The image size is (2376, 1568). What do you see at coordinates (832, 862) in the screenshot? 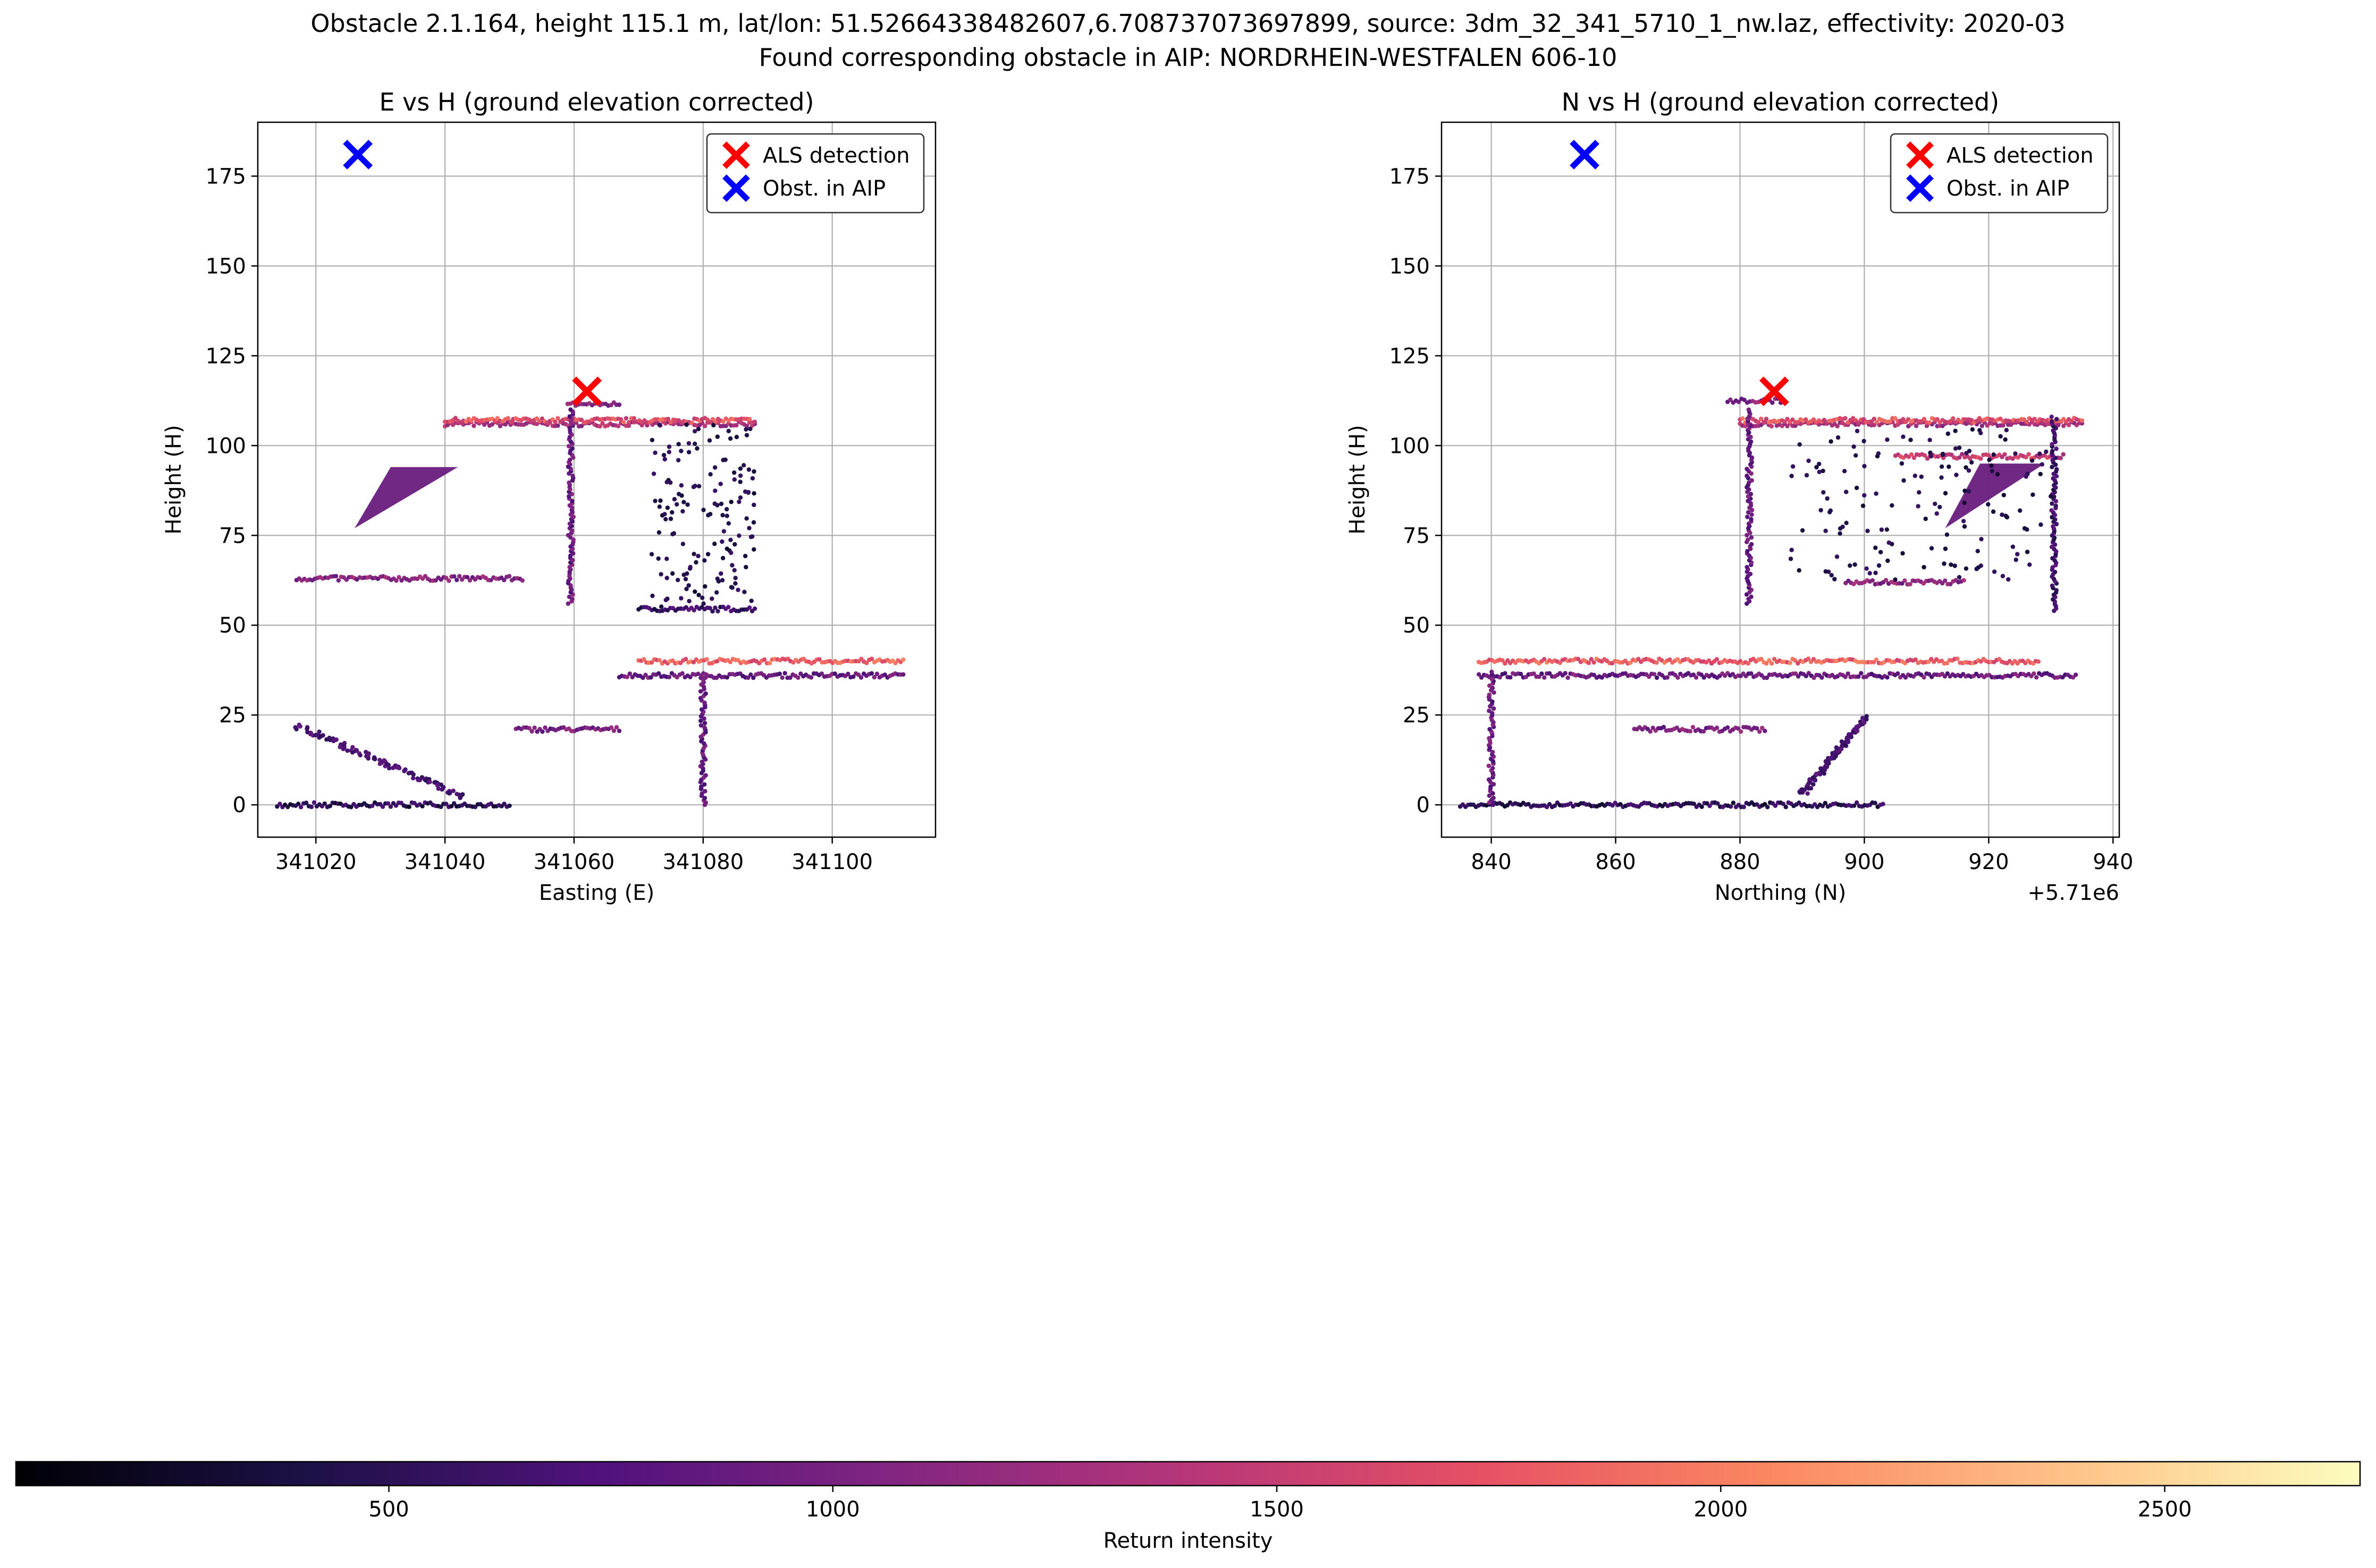
I see `x-tick-label: 341100` at bounding box center [832, 862].